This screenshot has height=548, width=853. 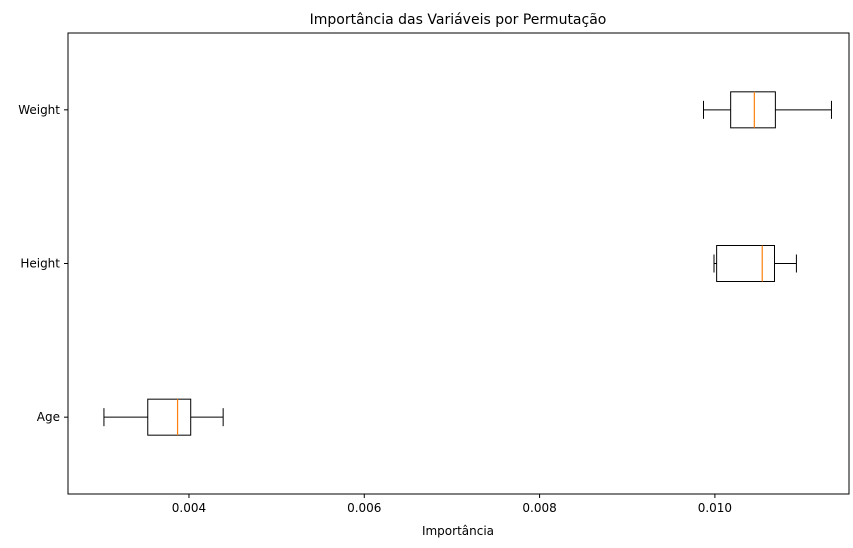 I want to click on x-axis-label: Importância, so click(x=458, y=531).